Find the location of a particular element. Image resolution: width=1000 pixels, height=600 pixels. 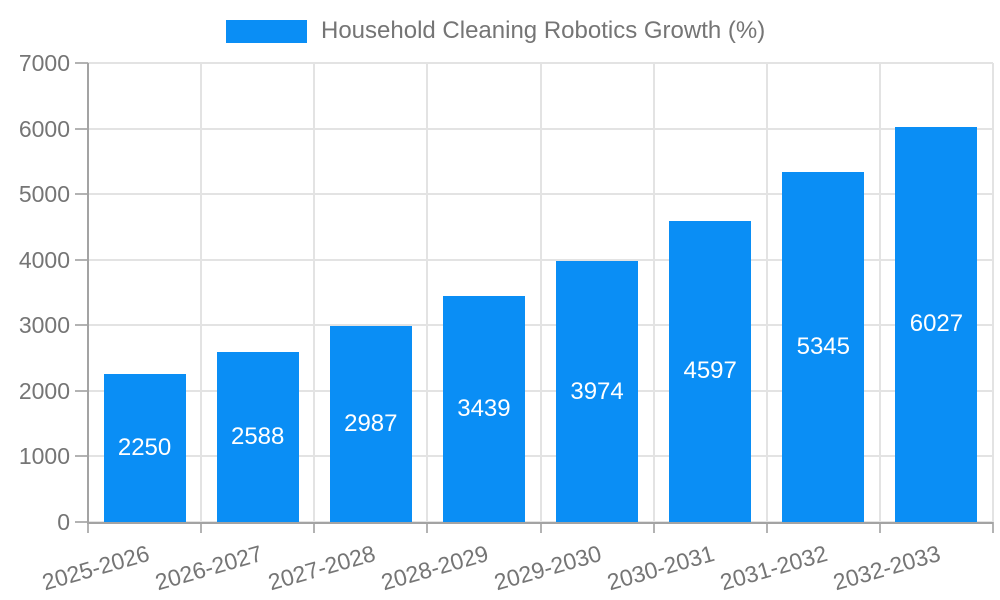

y-axis-line is located at coordinates (88, 293).